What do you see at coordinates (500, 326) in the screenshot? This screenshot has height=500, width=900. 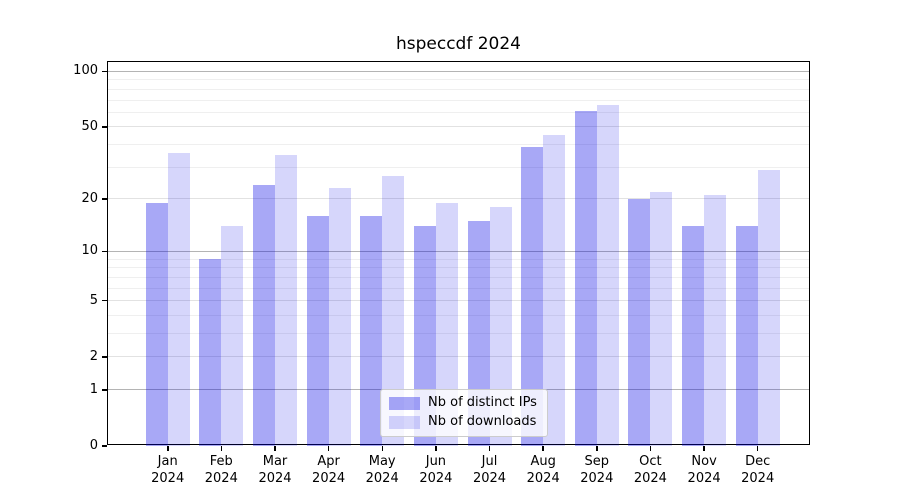 I see `bar-downloads-jul` at bounding box center [500, 326].